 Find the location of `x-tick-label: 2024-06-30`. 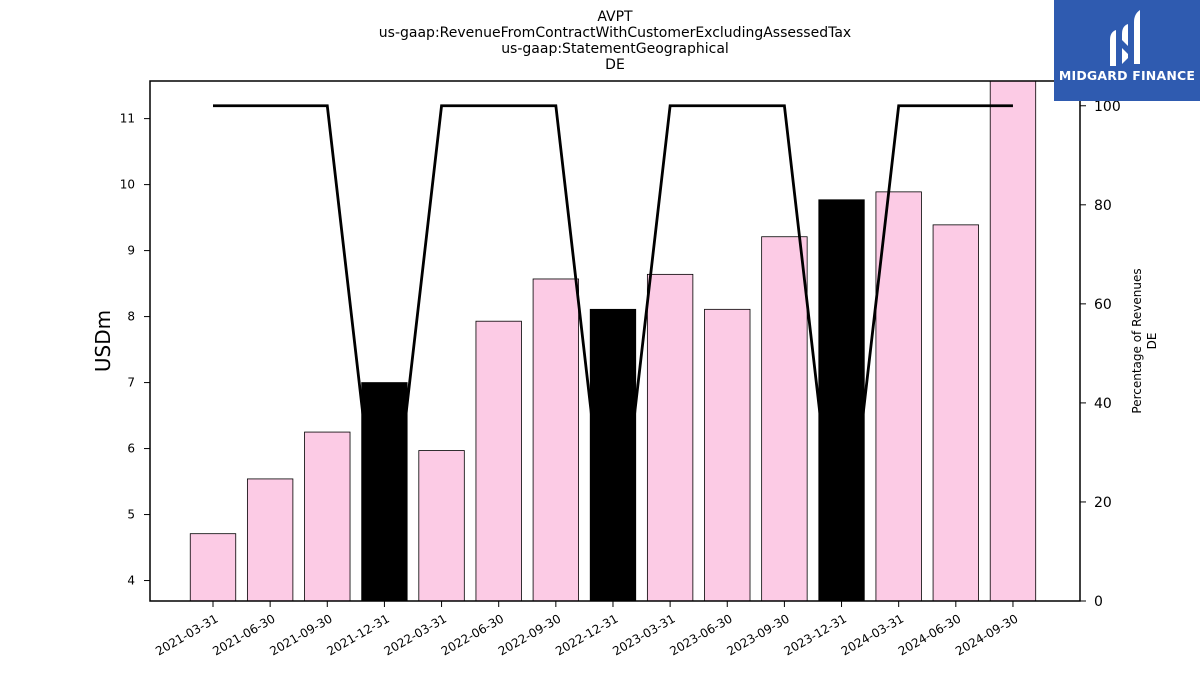

x-tick-label: 2024-06-30 is located at coordinates (929, 634).